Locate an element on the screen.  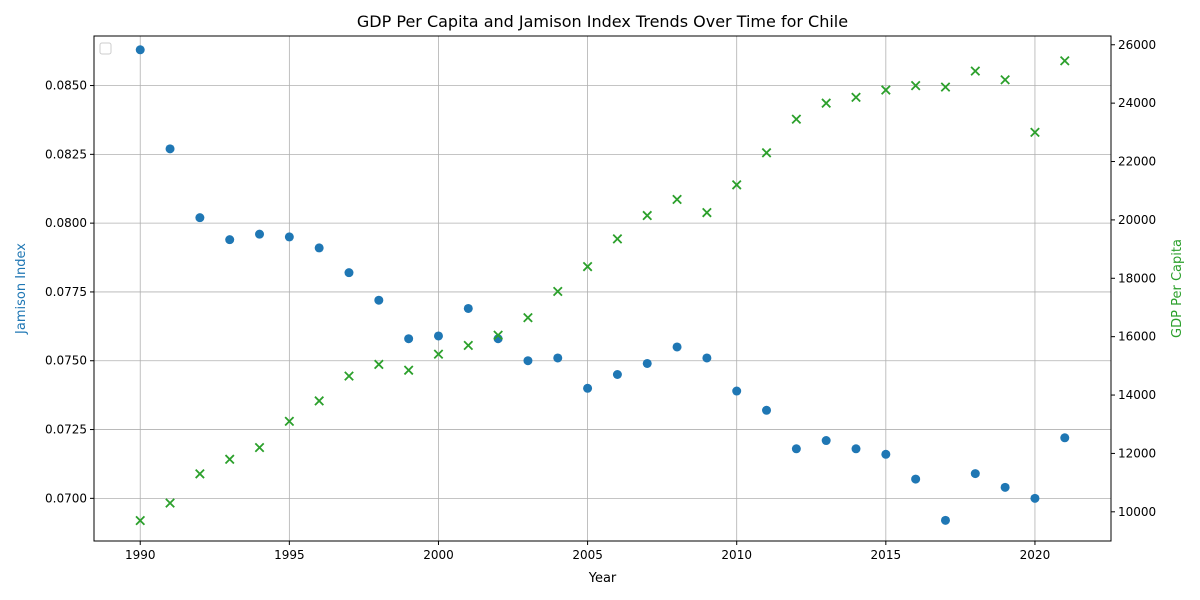
right-y-tick-label: 18000 is located at coordinates (1137, 278).